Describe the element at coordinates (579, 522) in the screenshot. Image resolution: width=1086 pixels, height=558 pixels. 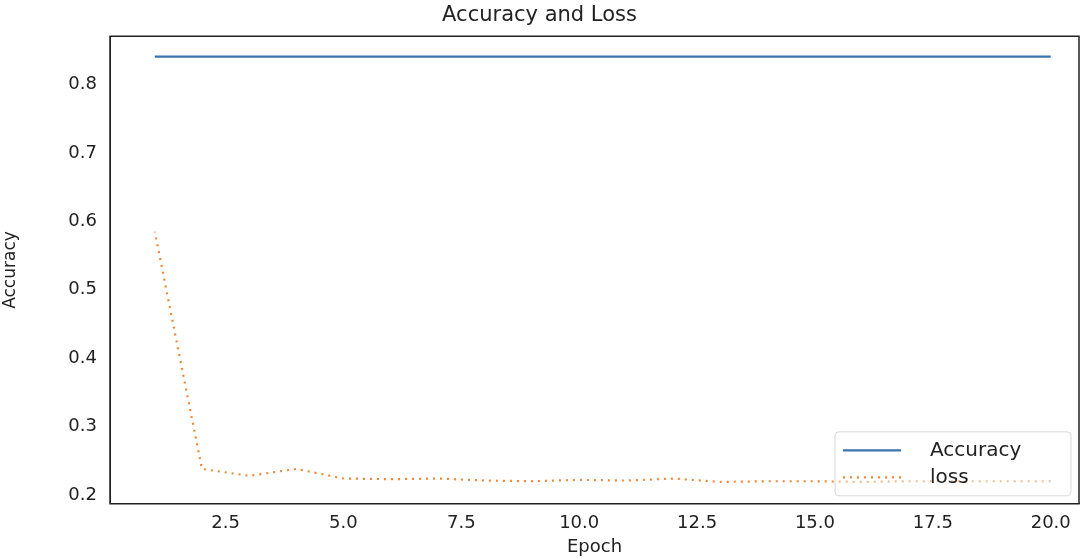
I see `x-tick-label: 10.0` at that location.